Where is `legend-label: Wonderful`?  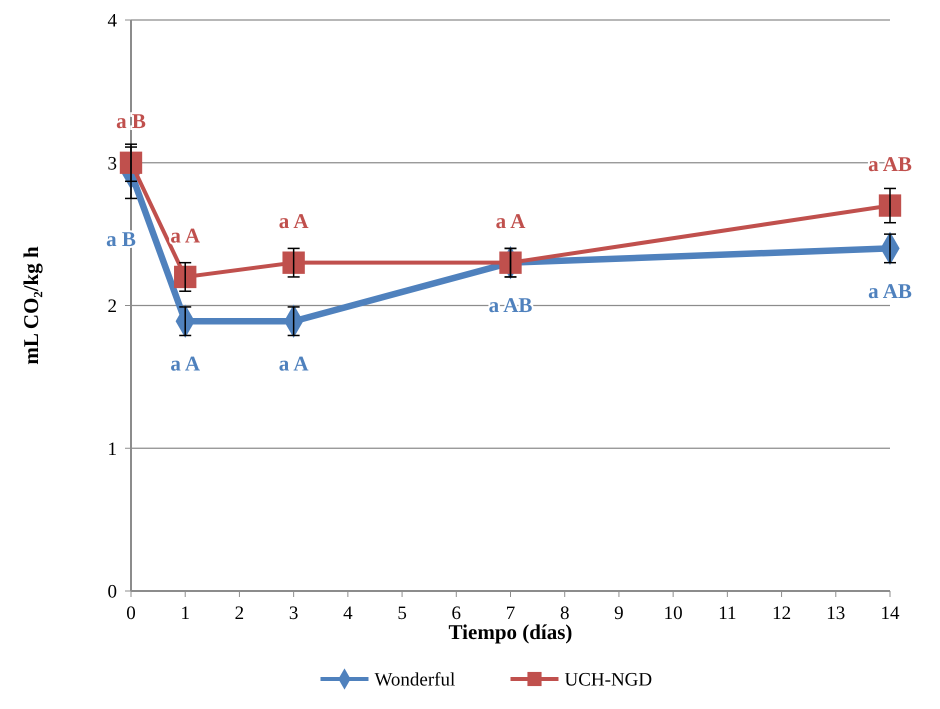
legend-label: Wonderful is located at coordinates (415, 680).